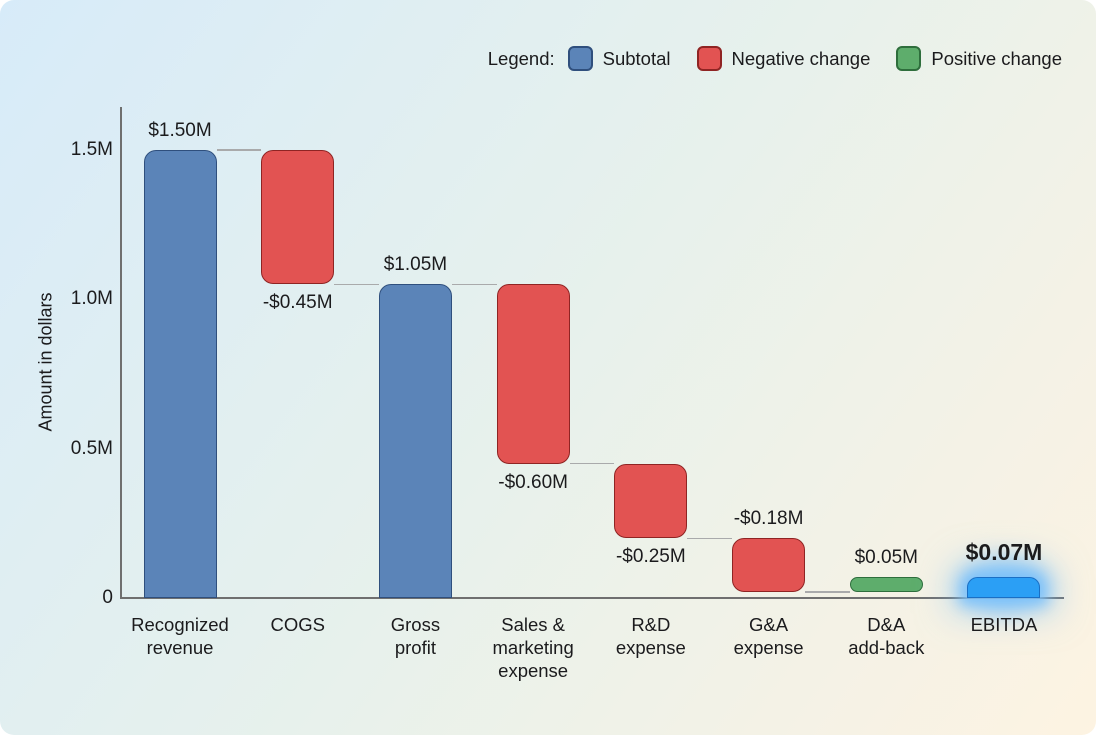  I want to click on y-axis-tick-label: 1.5M, so click(91, 149).